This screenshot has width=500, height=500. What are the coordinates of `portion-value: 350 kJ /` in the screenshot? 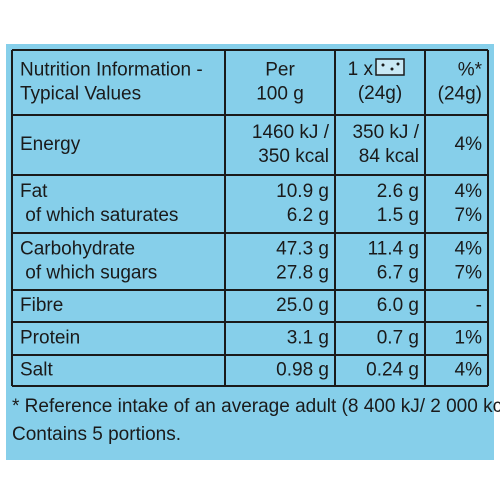 It's located at (385, 132).